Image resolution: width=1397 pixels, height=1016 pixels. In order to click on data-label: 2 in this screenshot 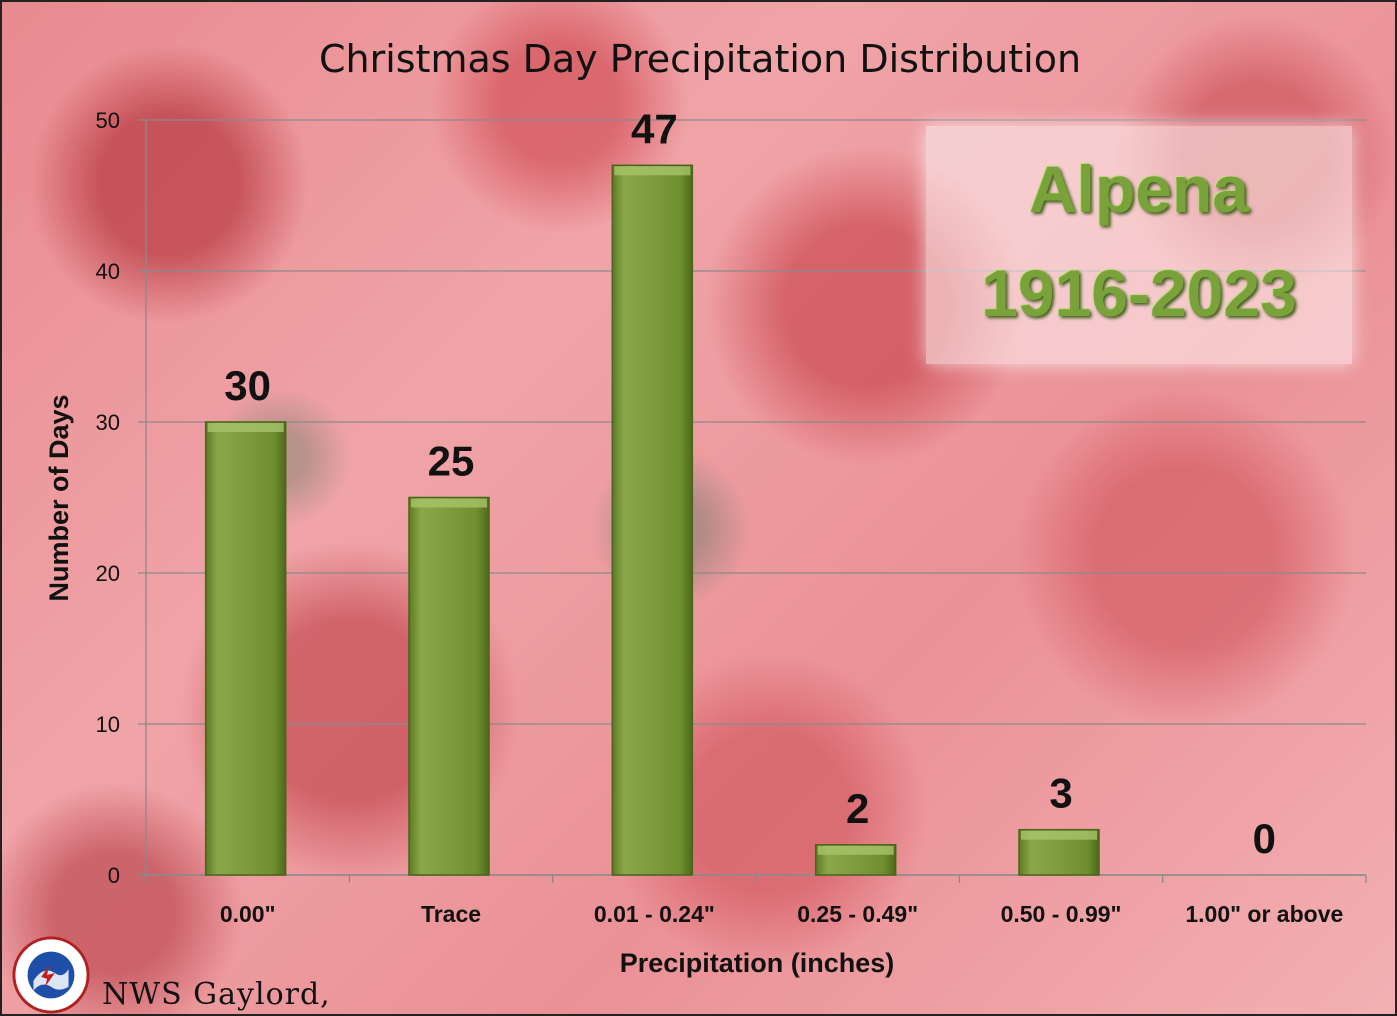, I will do `click(857, 808)`.